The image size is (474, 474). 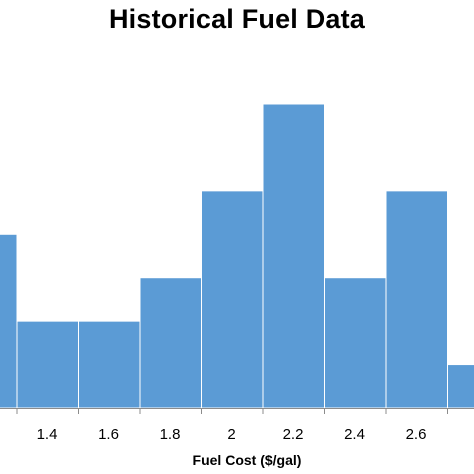 What do you see at coordinates (108, 434) in the screenshot?
I see `x-tick-label: 1.6` at bounding box center [108, 434].